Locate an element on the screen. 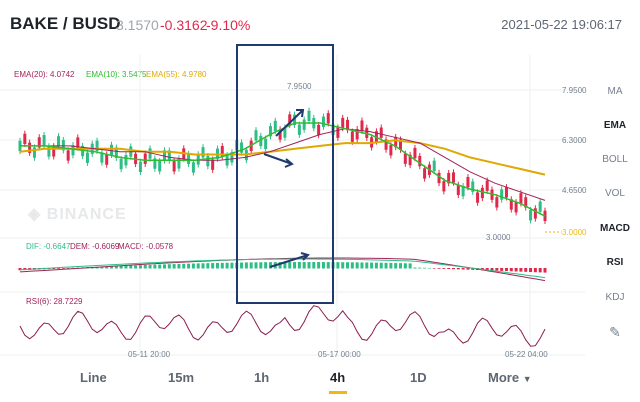 The image size is (640, 402). axis-label-1: 7.9500 is located at coordinates (574, 90).